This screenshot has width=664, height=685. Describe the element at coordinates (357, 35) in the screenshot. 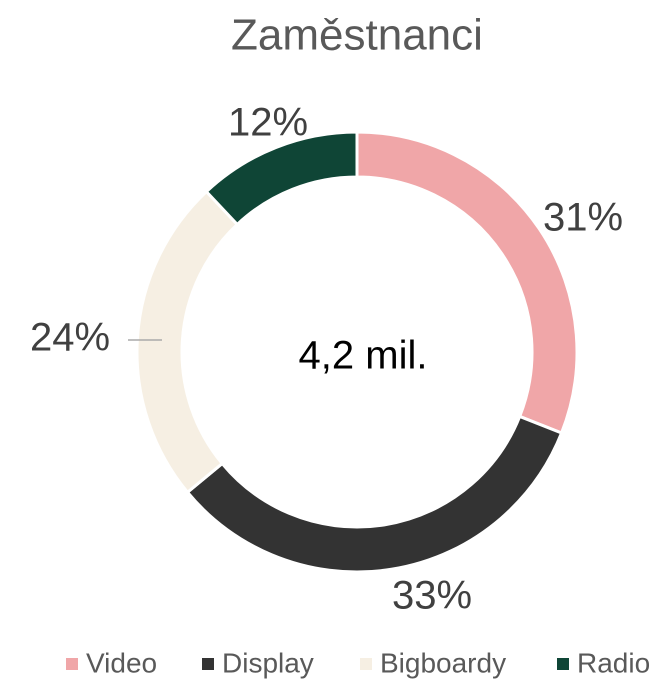

I see `chart-title: Zaměstnanci` at that location.